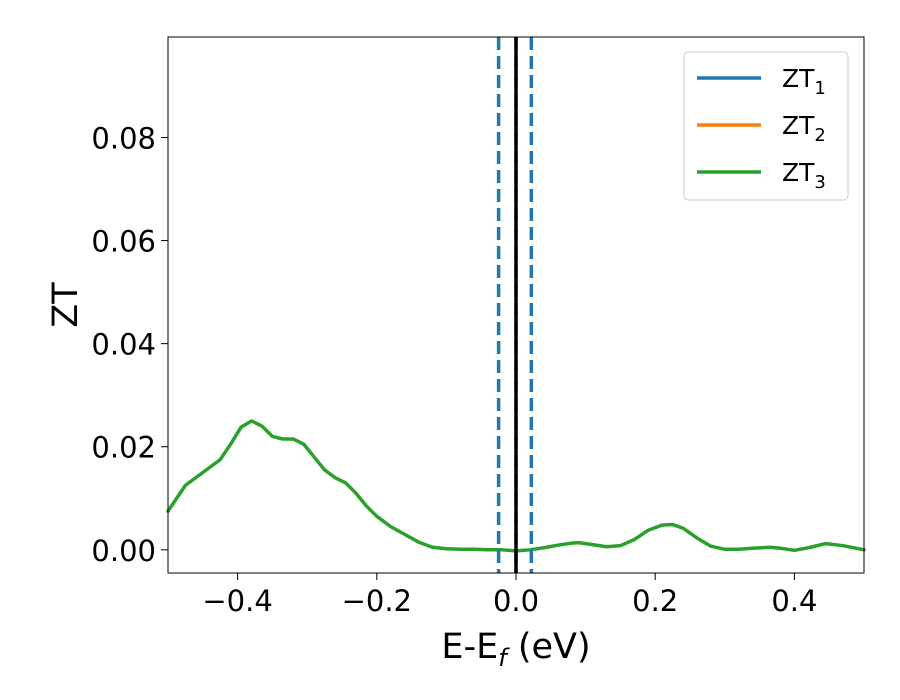  Describe the element at coordinates (819, 135) in the screenshot. I see `legend-label-subscript: 2` at that location.